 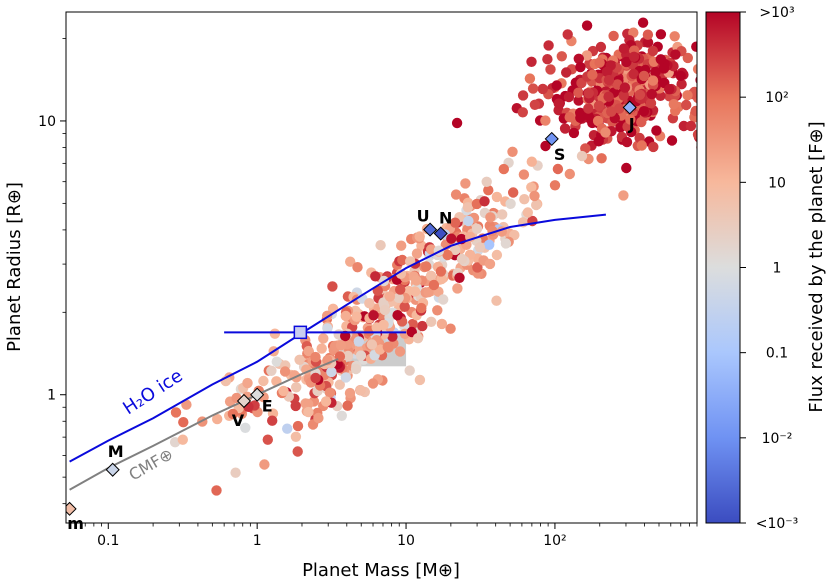 What do you see at coordinates (108, 541) in the screenshot?
I see `x-tick-label: 0.1` at bounding box center [108, 541].